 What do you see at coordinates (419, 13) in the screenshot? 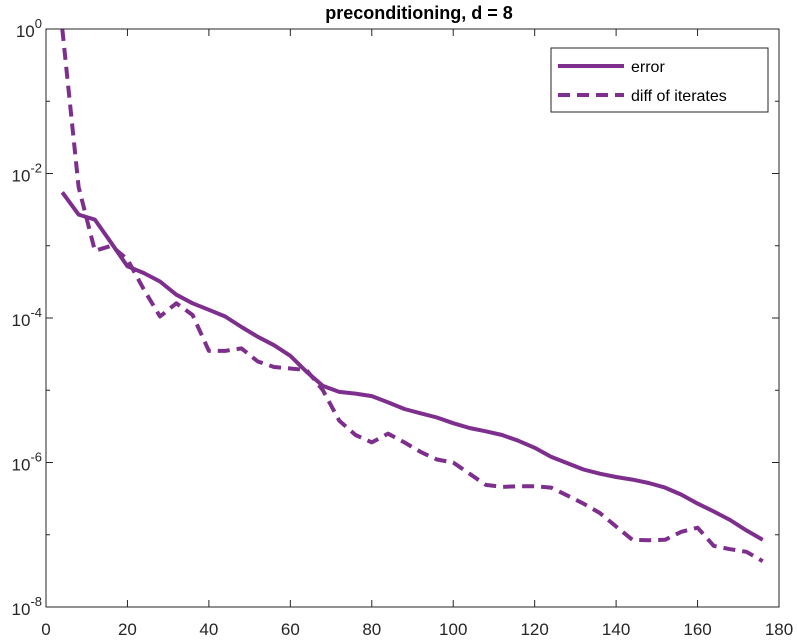
I see `chart-title: preconditioning, d = 8` at bounding box center [419, 13].